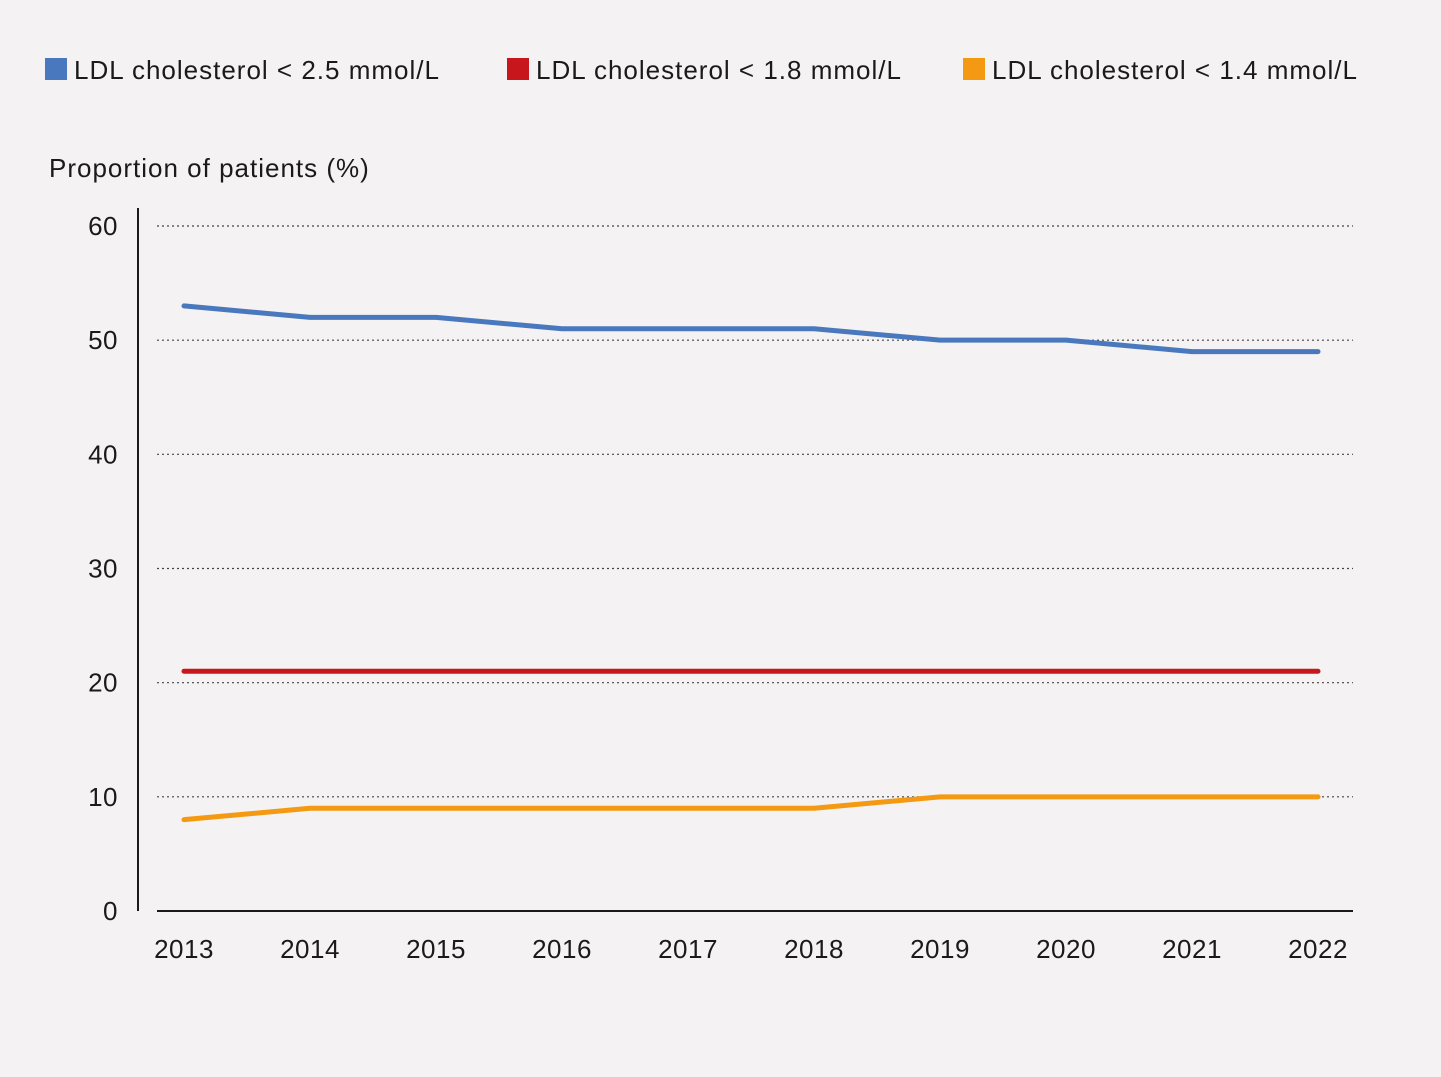  Describe the element at coordinates (1192, 949) in the screenshot. I see `x-tick-label: 2021` at that location.